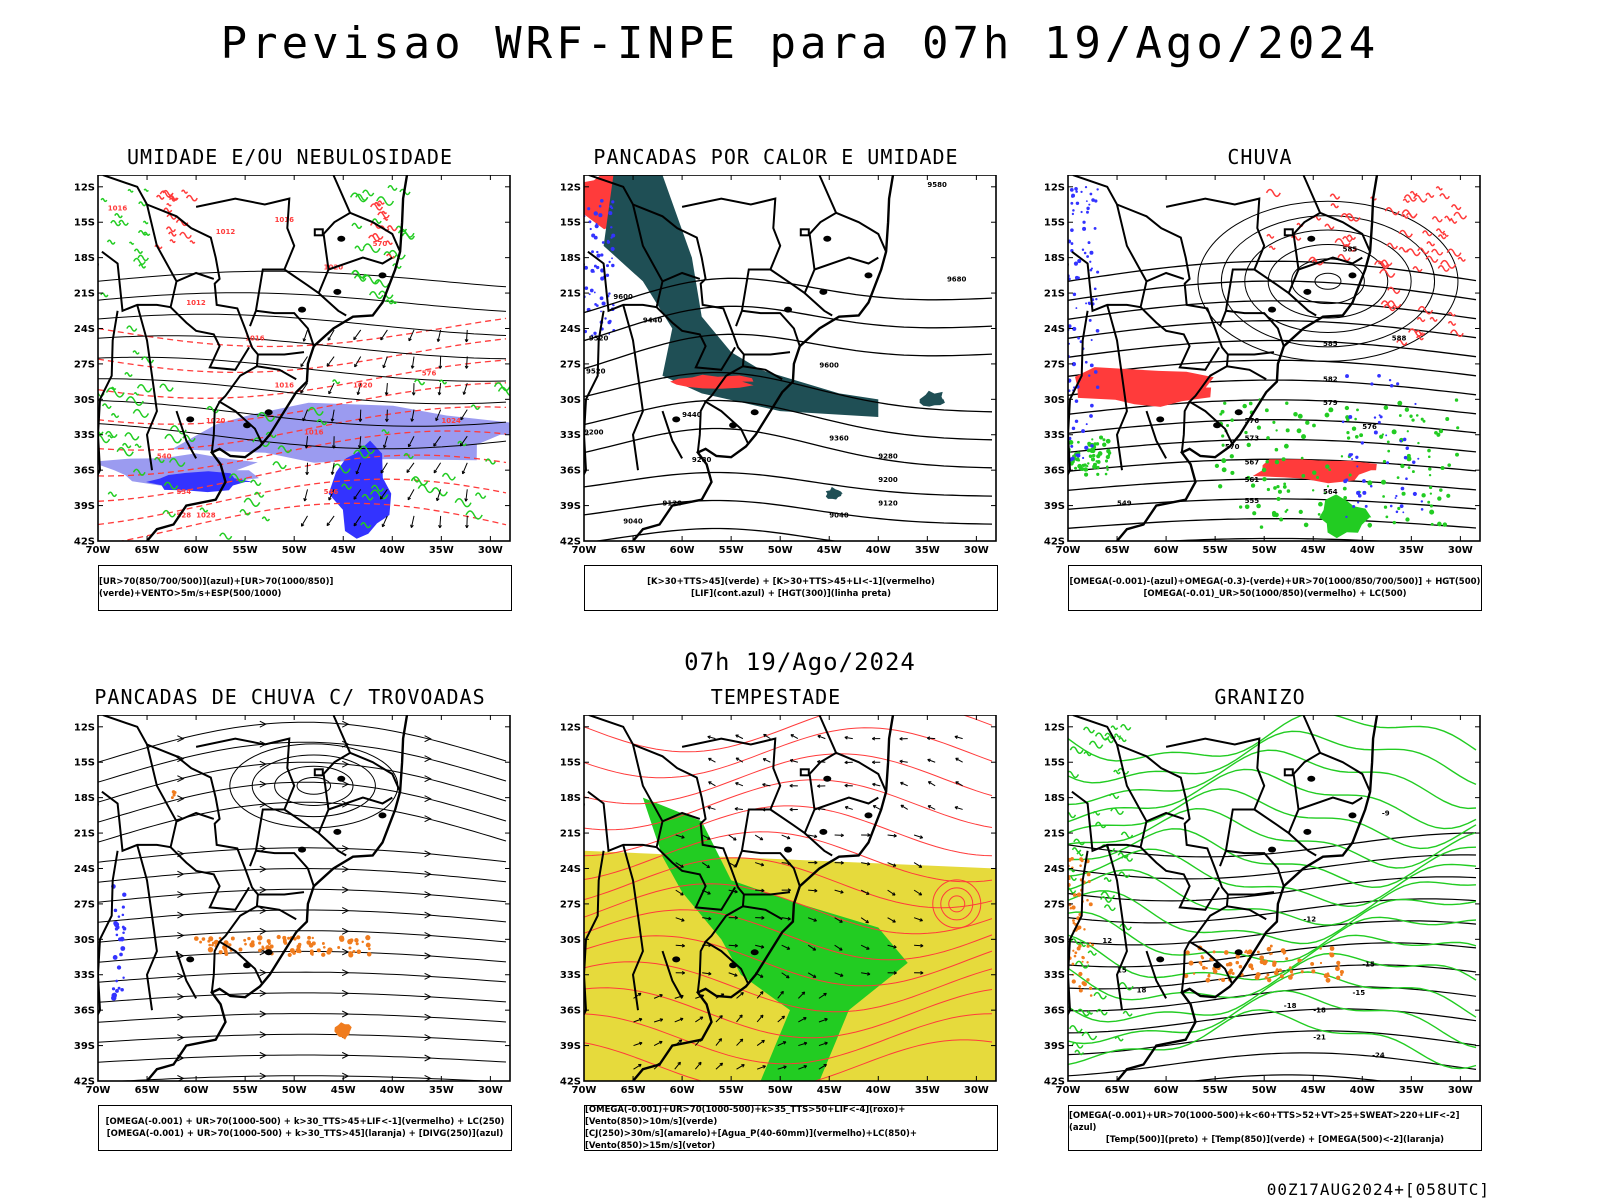 Image resolution: width=1600 pixels, height=1200 pixels. I want to click on panel-title: PANCADAS POR CALOR E UMIDADE, so click(776, 157).